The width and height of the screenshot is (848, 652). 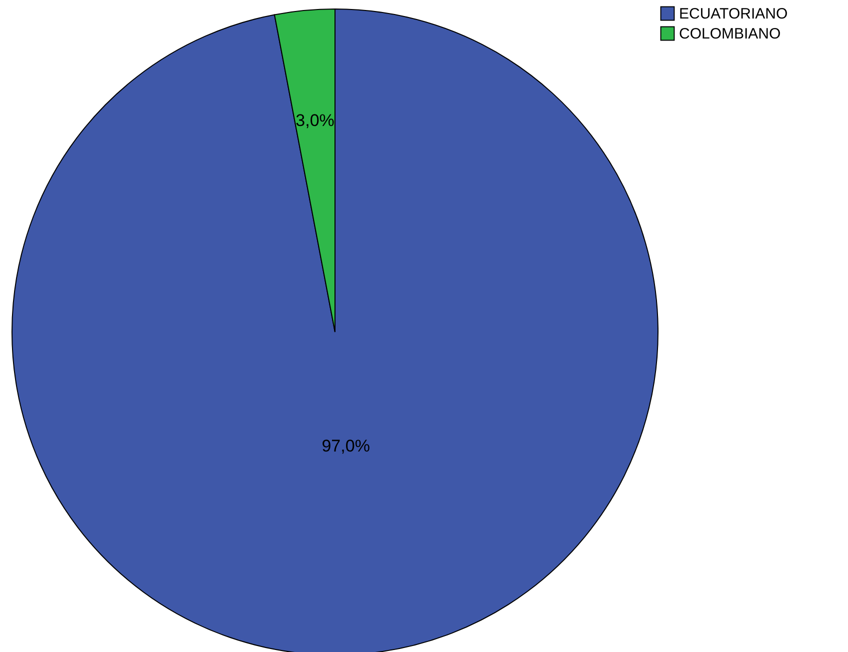 I want to click on data-label: 3,0%, so click(x=315, y=120).